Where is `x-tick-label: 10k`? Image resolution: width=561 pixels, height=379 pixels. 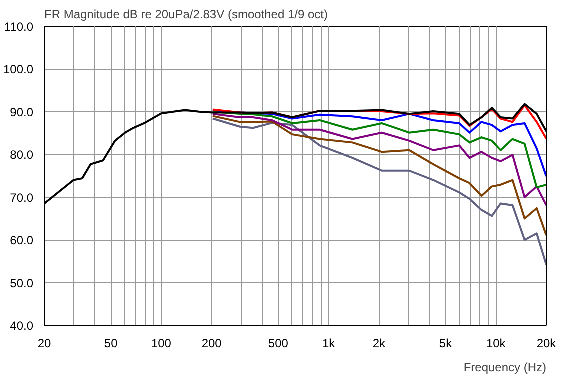
x-tick-label: 10k is located at coordinates (496, 343).